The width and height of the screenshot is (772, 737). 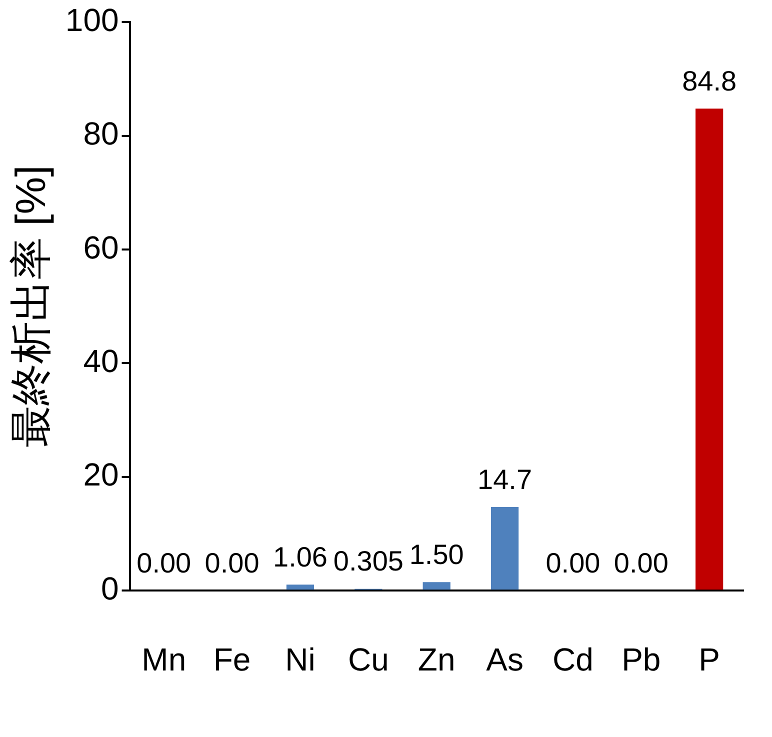 I want to click on data-label: 1.50, so click(x=436, y=554).